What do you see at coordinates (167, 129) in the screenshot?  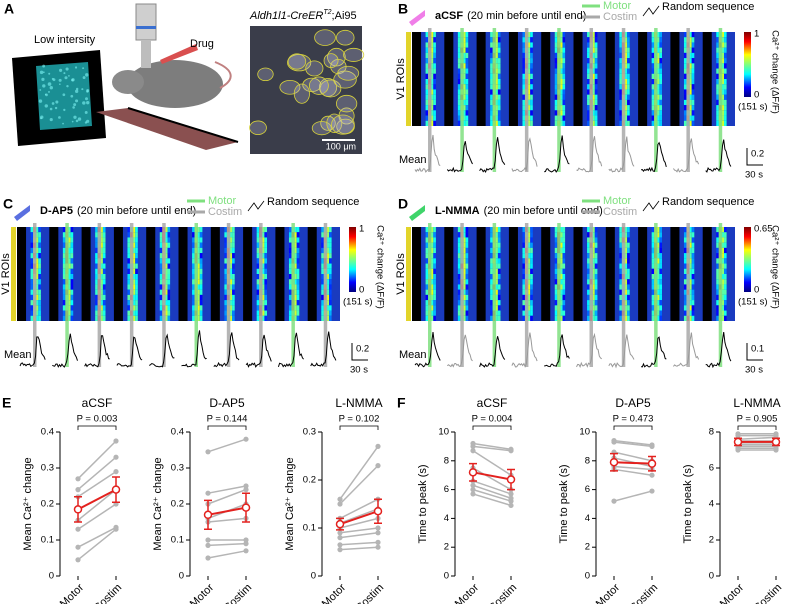 I see `treadmill` at bounding box center [167, 129].